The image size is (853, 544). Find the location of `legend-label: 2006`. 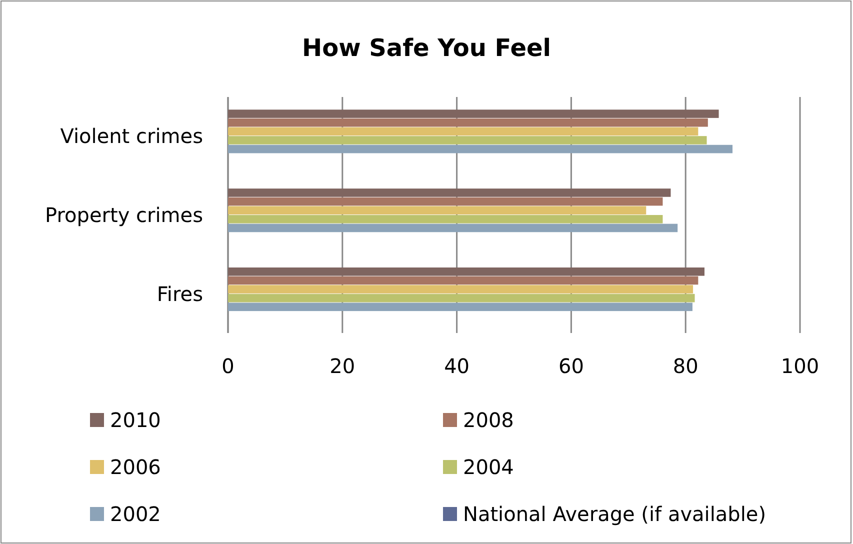

legend-label: 2006 is located at coordinates (135, 467).